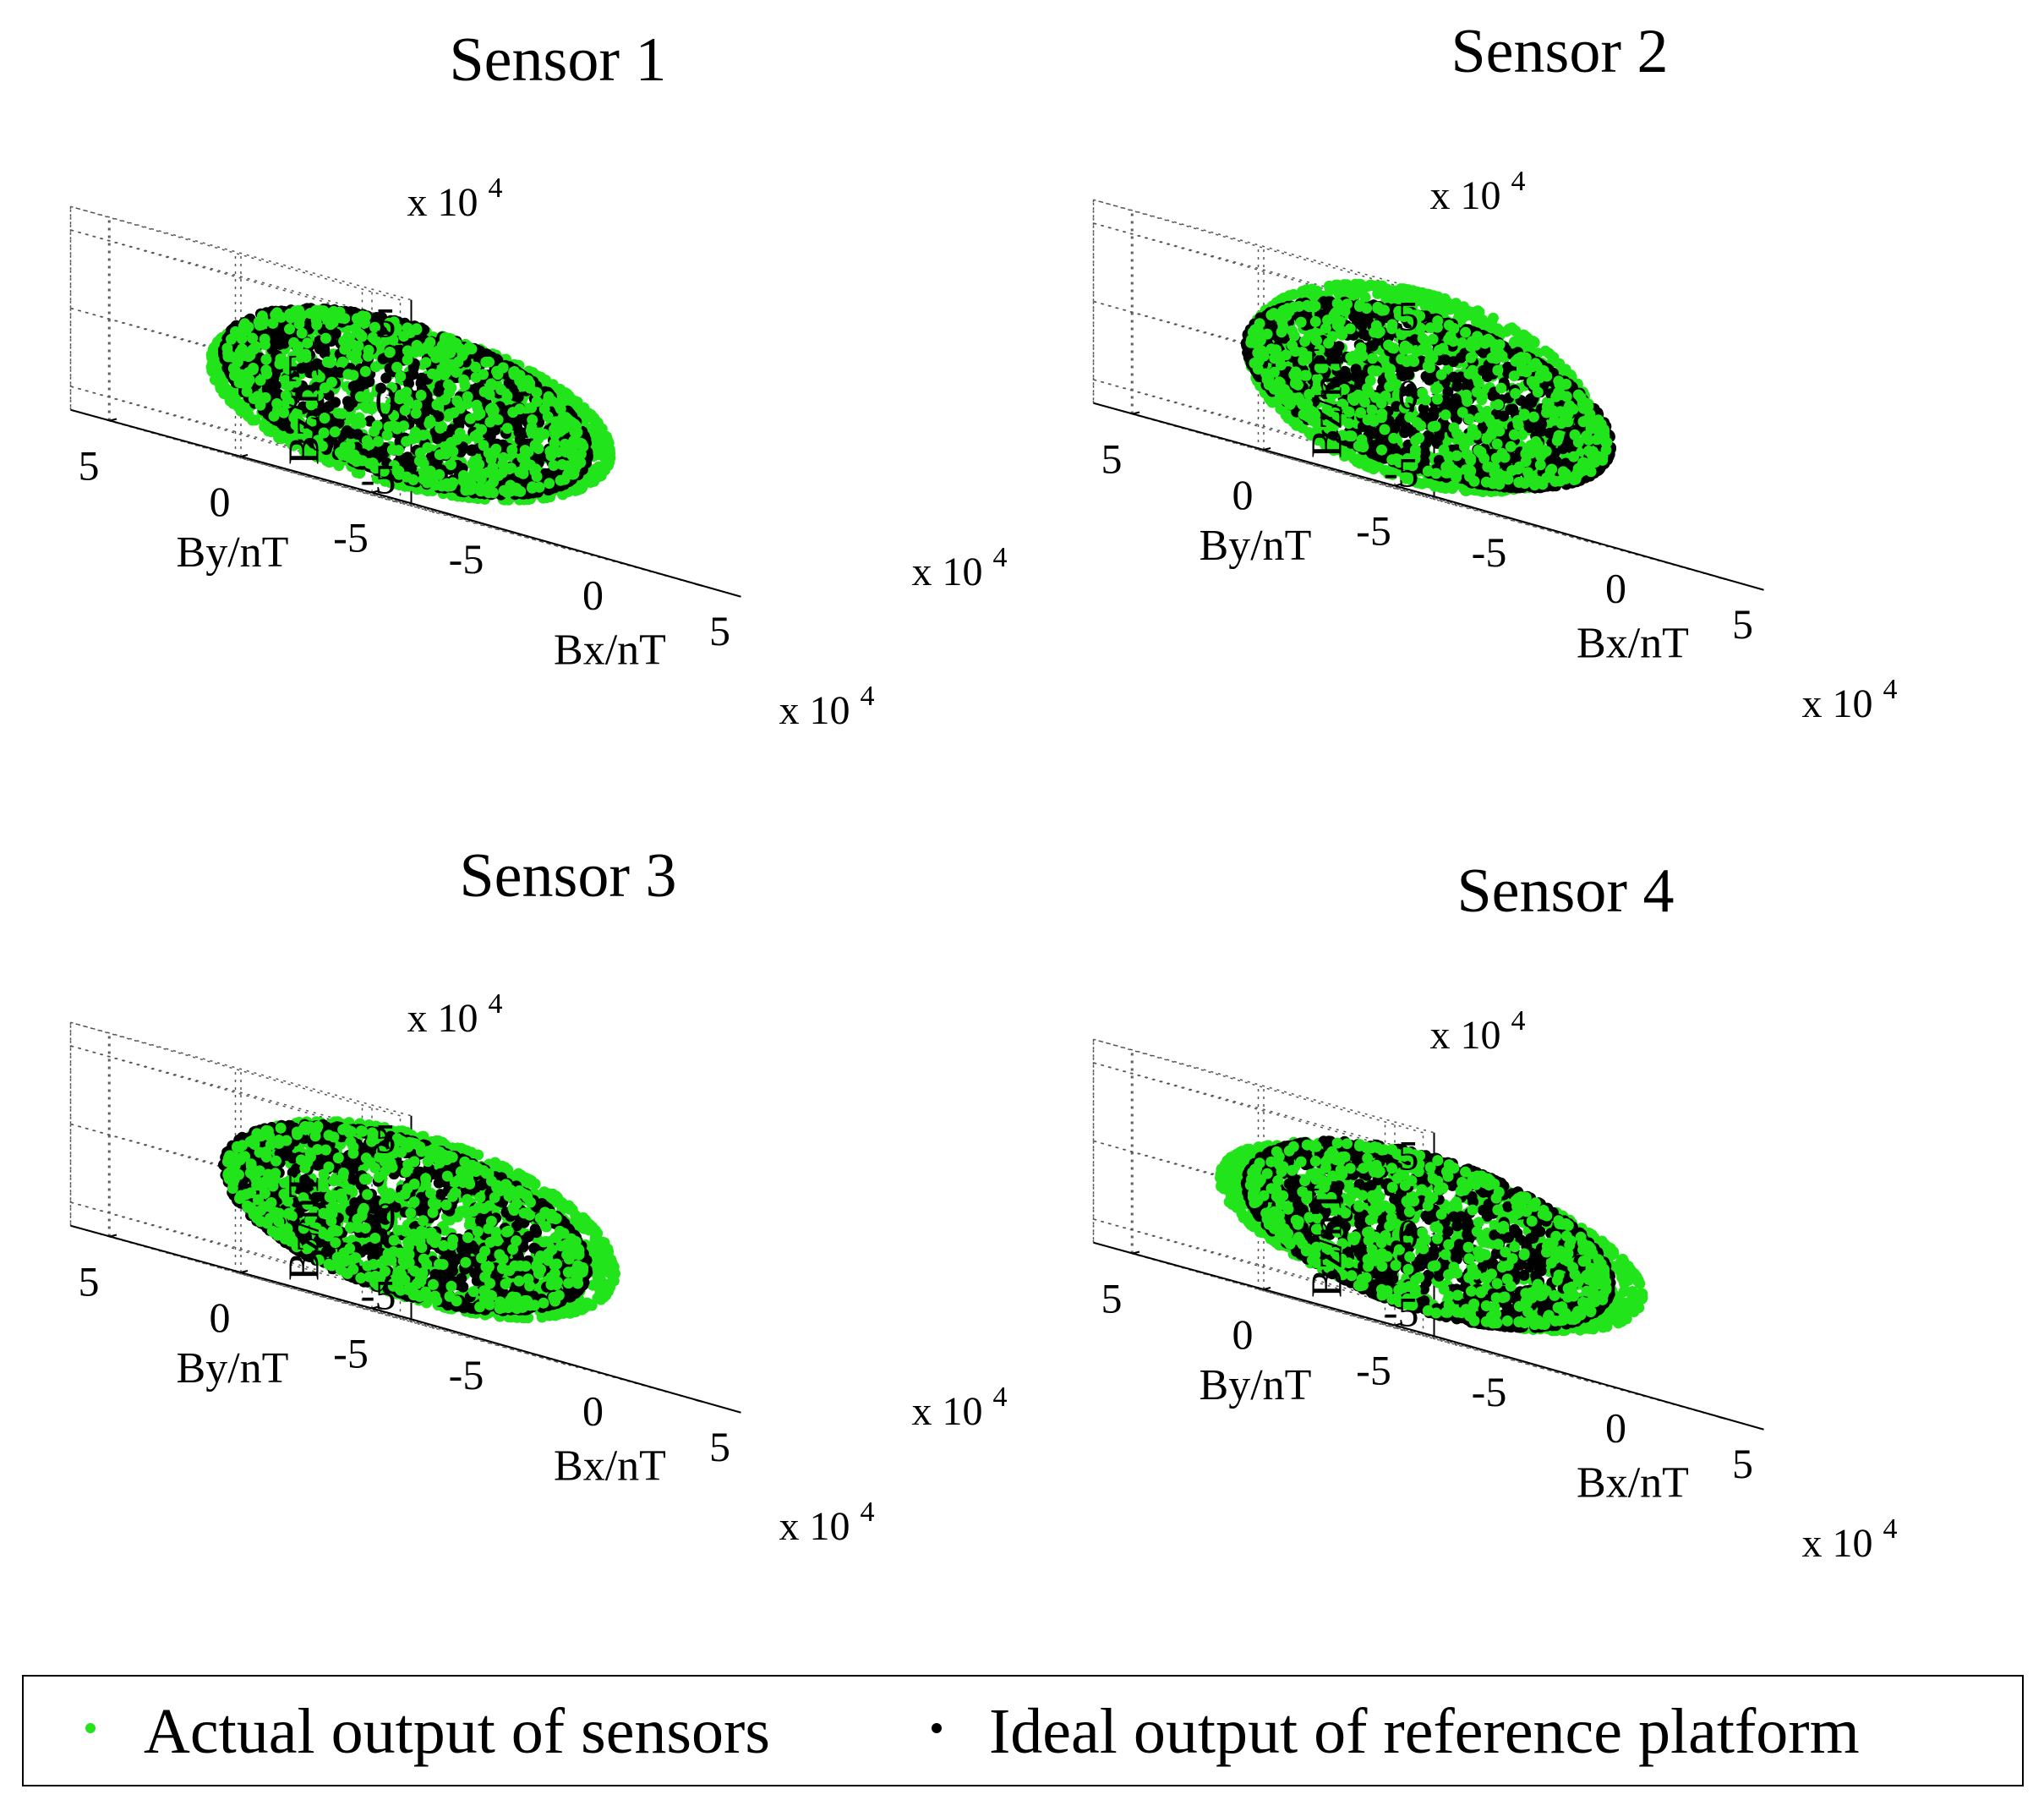  What do you see at coordinates (406, 503) in the screenshot?
I see `grid-line-x` at bounding box center [406, 503].